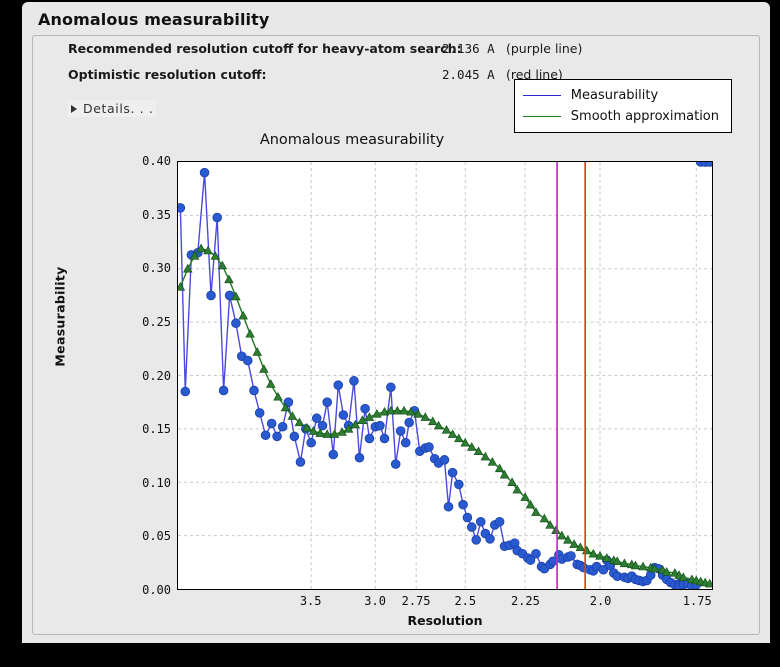  What do you see at coordinates (416, 601) in the screenshot?
I see `x-tick-label: 2.75` at bounding box center [416, 601].